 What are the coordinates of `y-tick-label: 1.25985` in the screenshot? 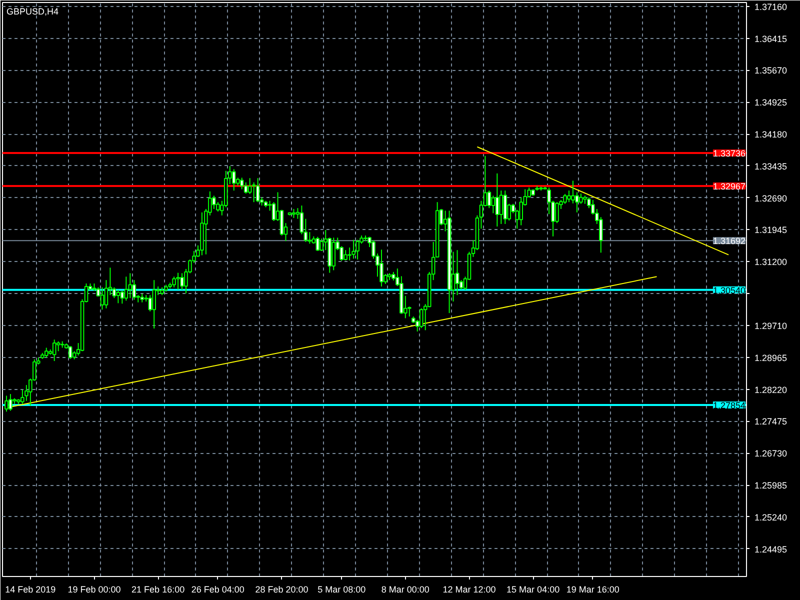 It's located at (771, 485).